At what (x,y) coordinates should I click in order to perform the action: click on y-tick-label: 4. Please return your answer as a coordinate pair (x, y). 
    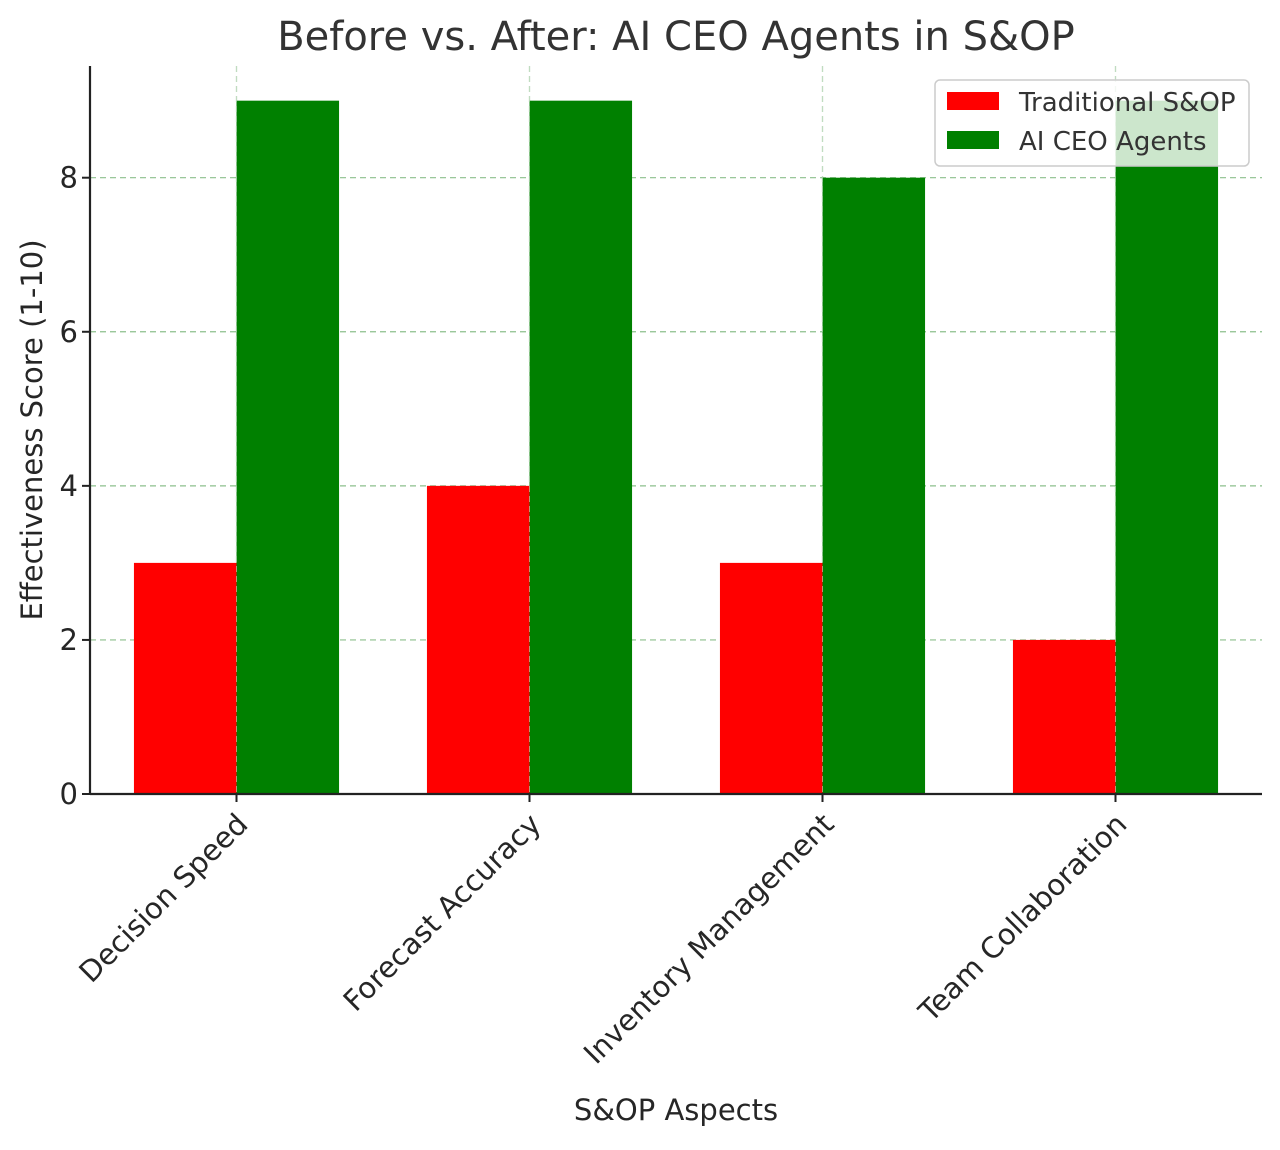
    Looking at the image, I should click on (69, 486).